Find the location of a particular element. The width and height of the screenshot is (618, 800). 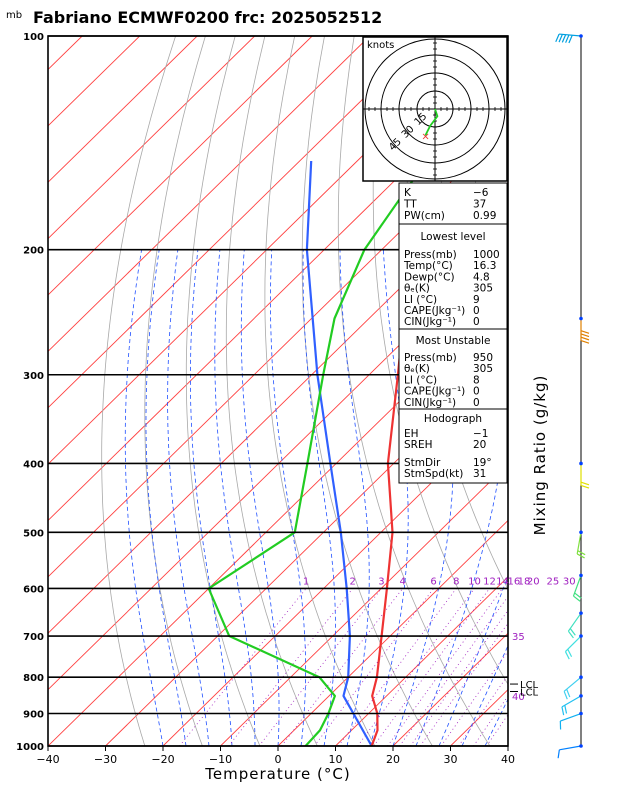

mixing-ratio-axis-title: Mixing Ratio (g/kg) is located at coordinates (540, 455).